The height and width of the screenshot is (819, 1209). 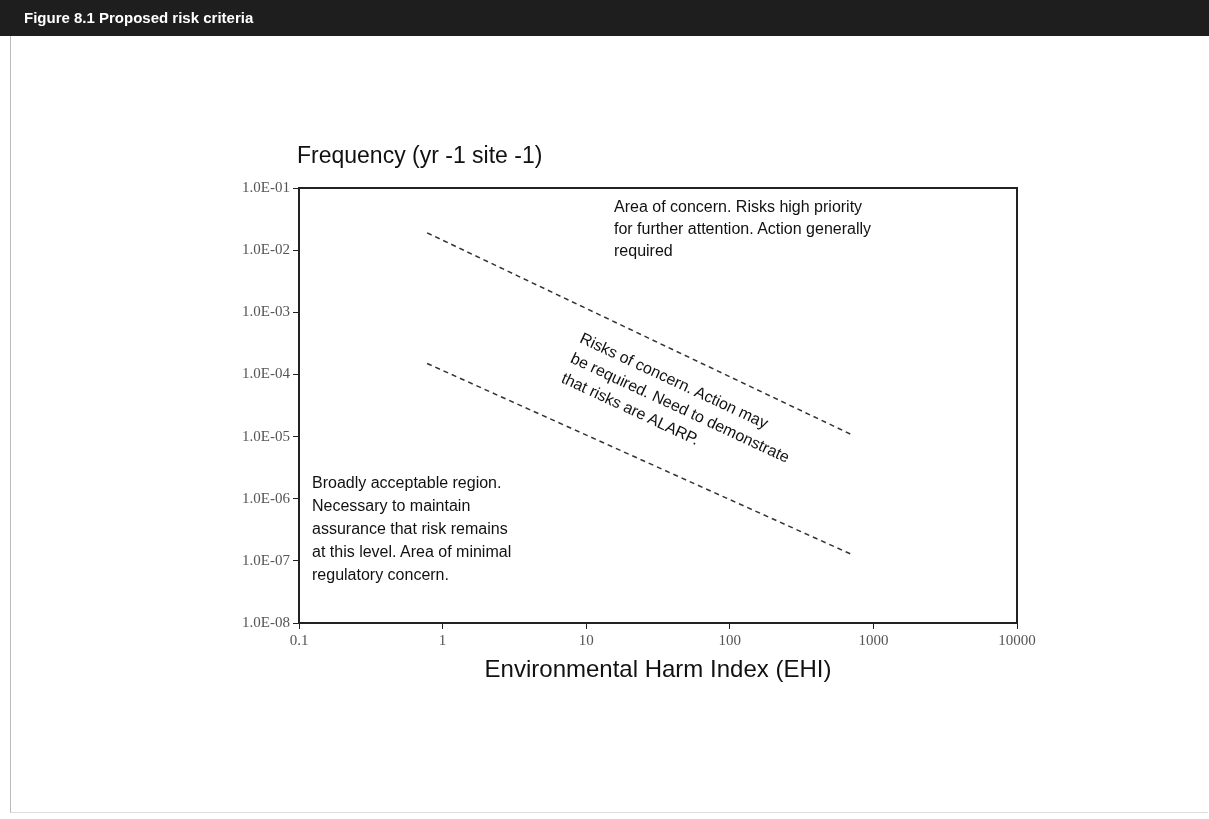 What do you see at coordinates (586, 639) in the screenshot?
I see `x-tick-label: 10` at bounding box center [586, 639].